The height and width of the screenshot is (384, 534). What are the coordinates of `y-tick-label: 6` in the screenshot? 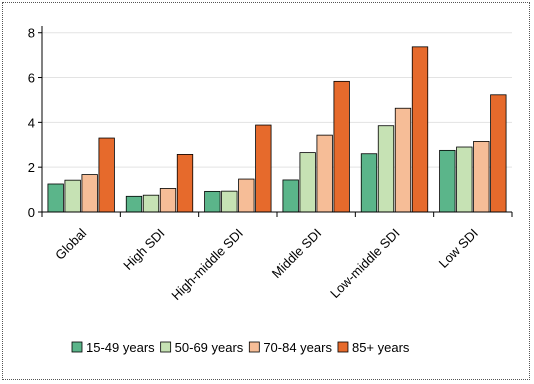 It's located at (31, 78).